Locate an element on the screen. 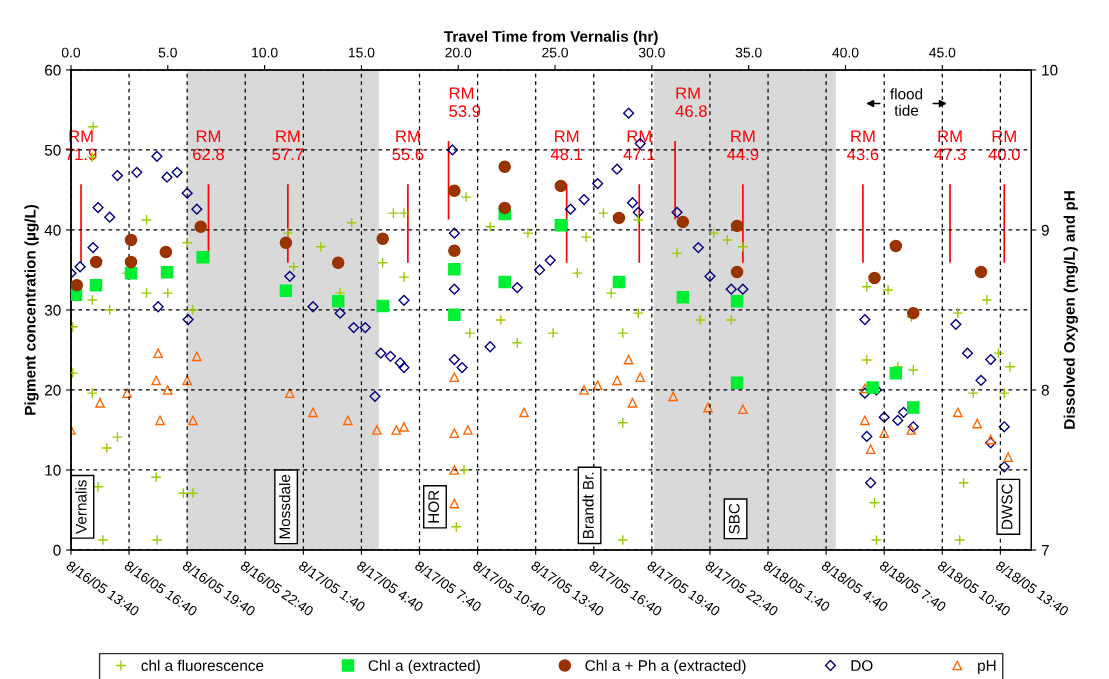  y-axis-title: Pigment concentration (µg/L) is located at coordinates (31, 309).